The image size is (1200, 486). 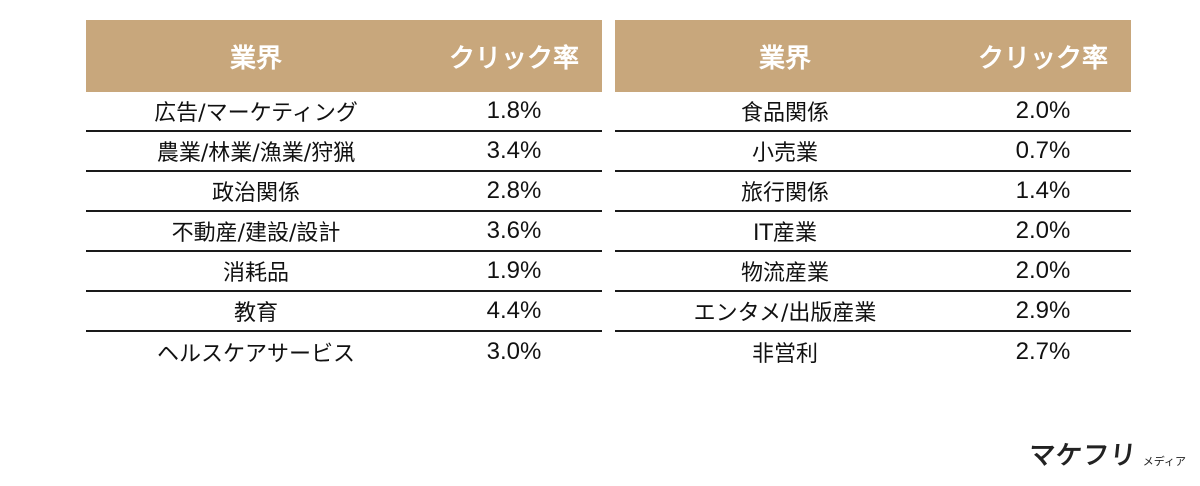 I want to click on table-row: 政治関係 2.8%, so click(x=344, y=192).